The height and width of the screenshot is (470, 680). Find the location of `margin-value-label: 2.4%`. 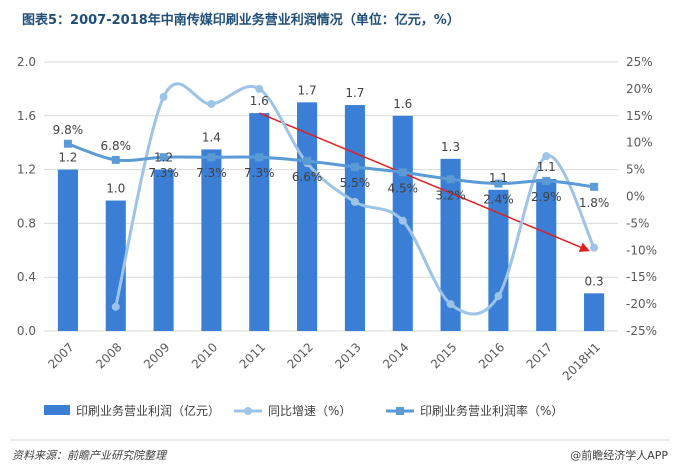

margin-value-label: 2.4% is located at coordinates (498, 200).